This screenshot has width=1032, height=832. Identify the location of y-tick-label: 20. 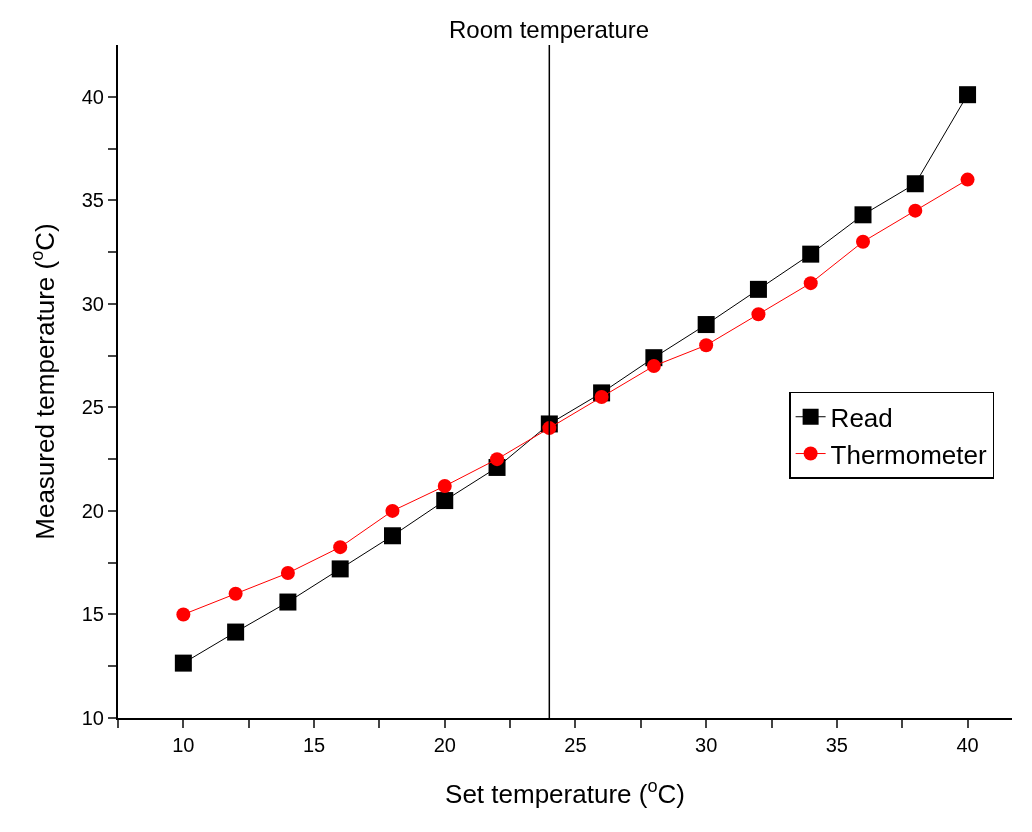
(92, 510).